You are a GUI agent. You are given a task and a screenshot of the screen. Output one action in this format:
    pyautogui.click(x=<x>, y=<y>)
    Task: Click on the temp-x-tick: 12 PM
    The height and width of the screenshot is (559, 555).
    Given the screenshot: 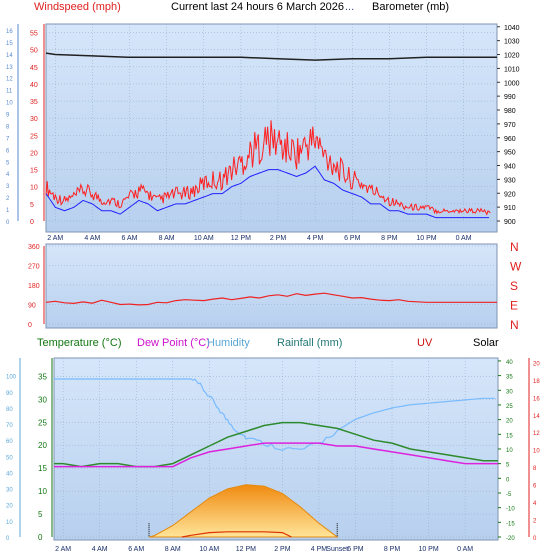 What is the action you would take?
    pyautogui.click(x=246, y=549)
    